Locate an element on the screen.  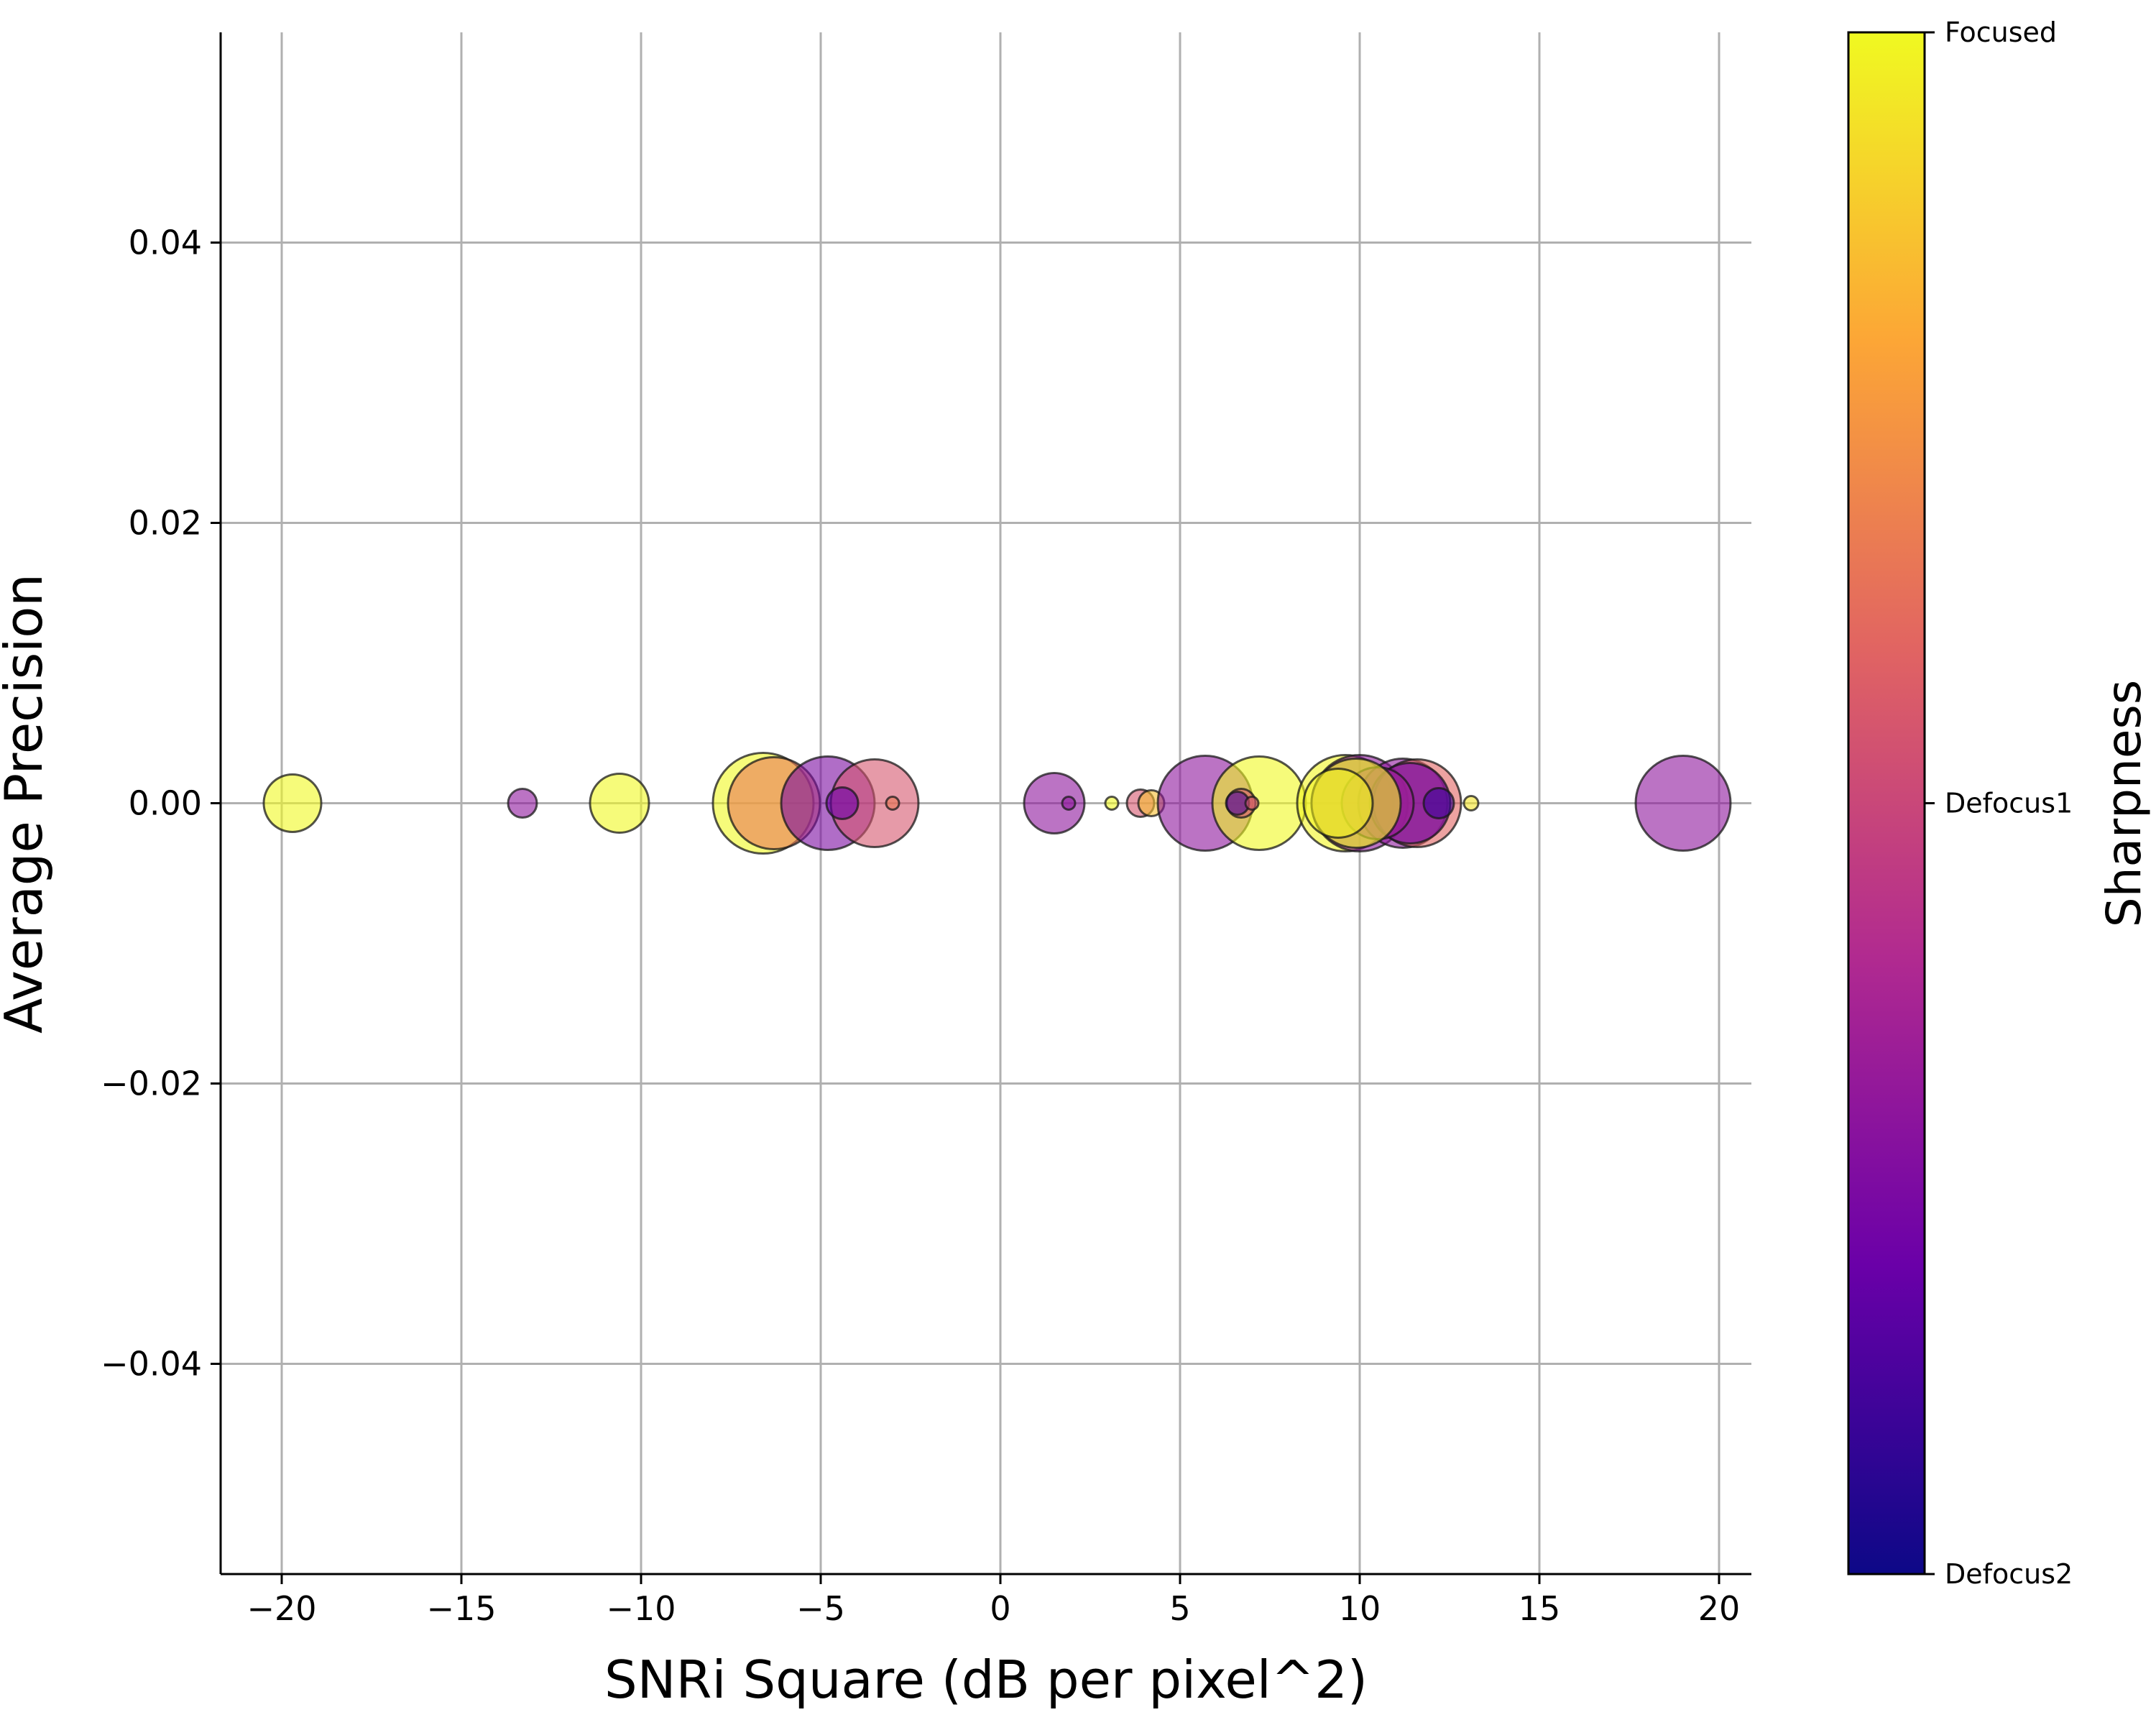
colorbar is located at coordinates (1886, 803).